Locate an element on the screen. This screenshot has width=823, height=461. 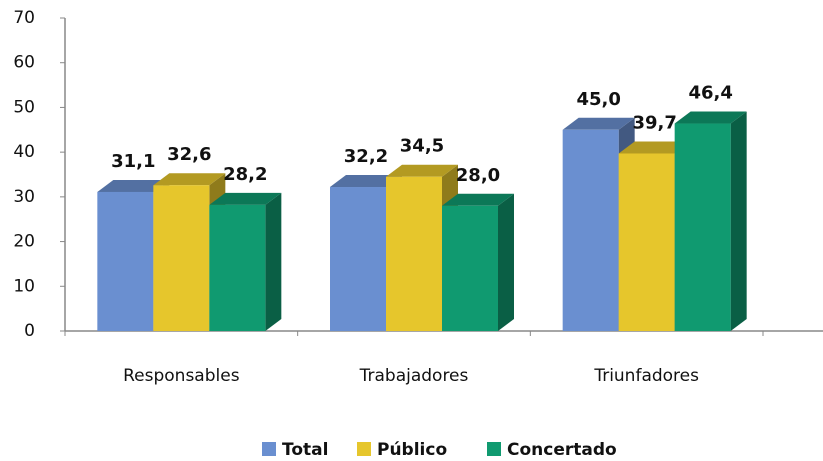
value-label: 32,6 is located at coordinates (189, 154).